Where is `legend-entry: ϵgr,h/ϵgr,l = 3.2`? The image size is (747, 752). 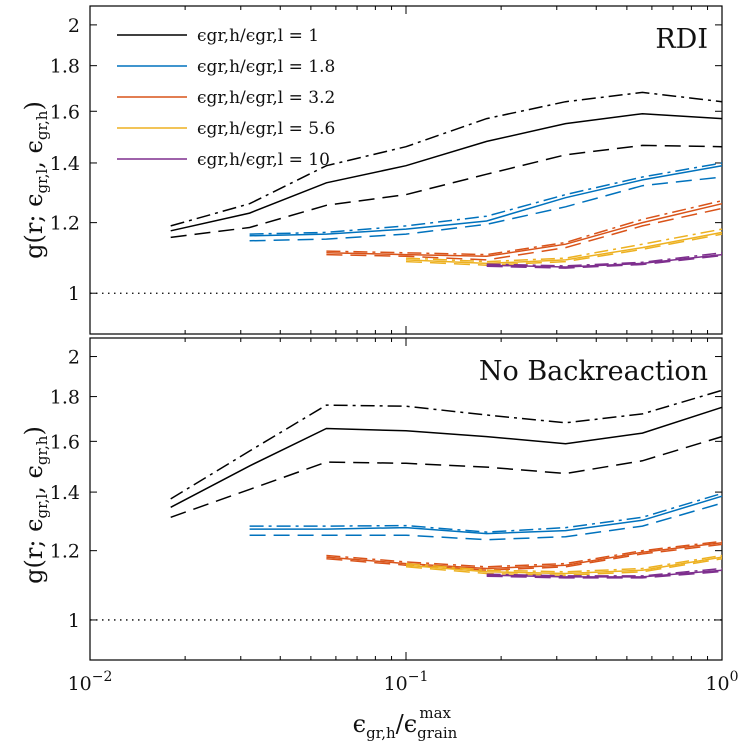 legend-entry: ϵgr,h/ϵgr,l = 3.2 is located at coordinates (266, 98).